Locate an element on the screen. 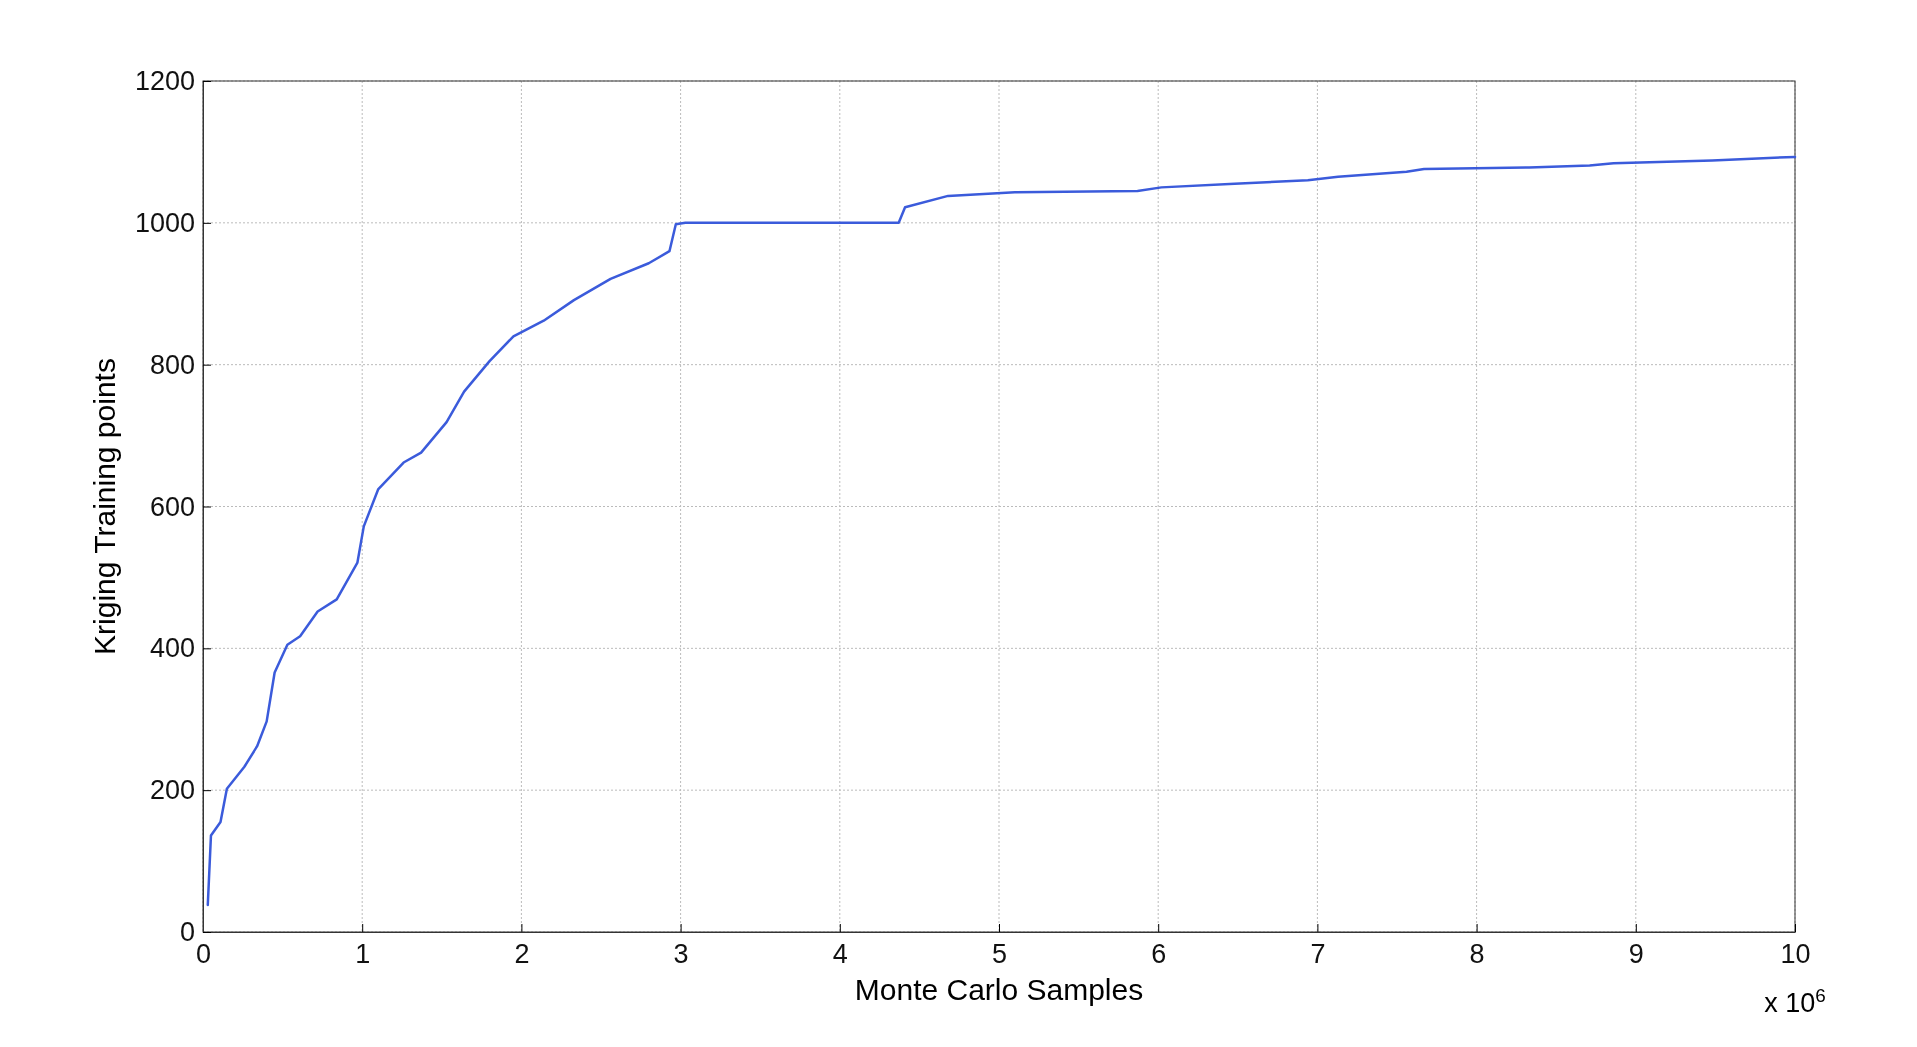 The height and width of the screenshot is (1047, 1917). x-tick-label: 7 is located at coordinates (1318, 954).